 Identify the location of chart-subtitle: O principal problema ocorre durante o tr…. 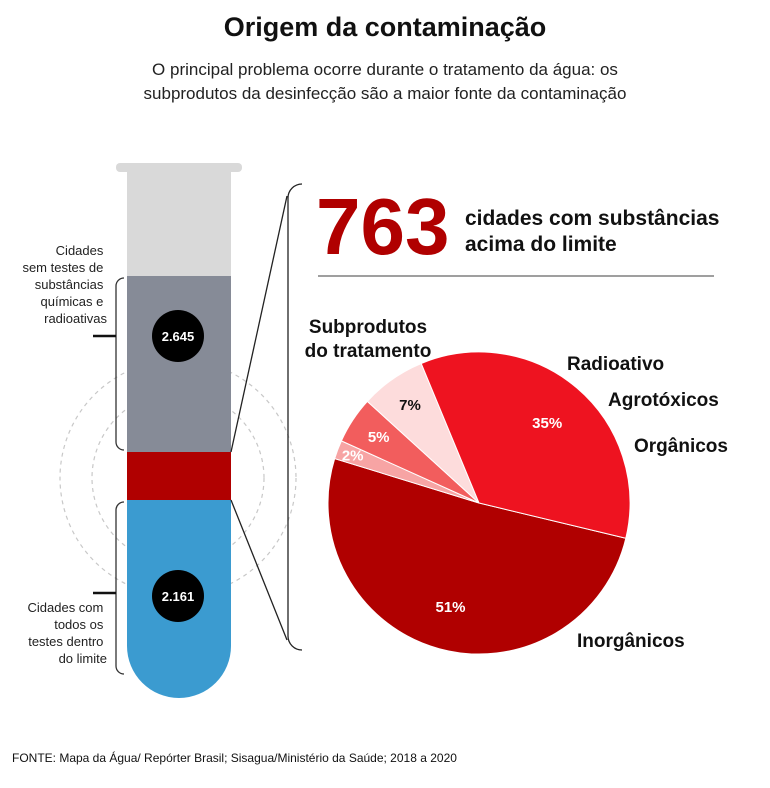
(385, 82).